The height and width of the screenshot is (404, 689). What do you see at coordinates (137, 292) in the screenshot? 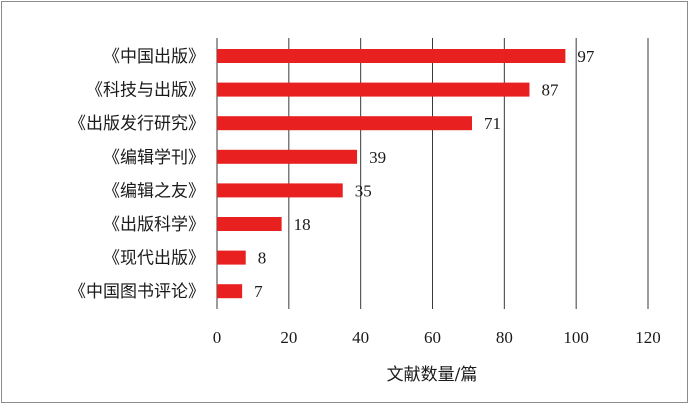
I see `category-label: 《中国图书评论》` at bounding box center [137, 292].